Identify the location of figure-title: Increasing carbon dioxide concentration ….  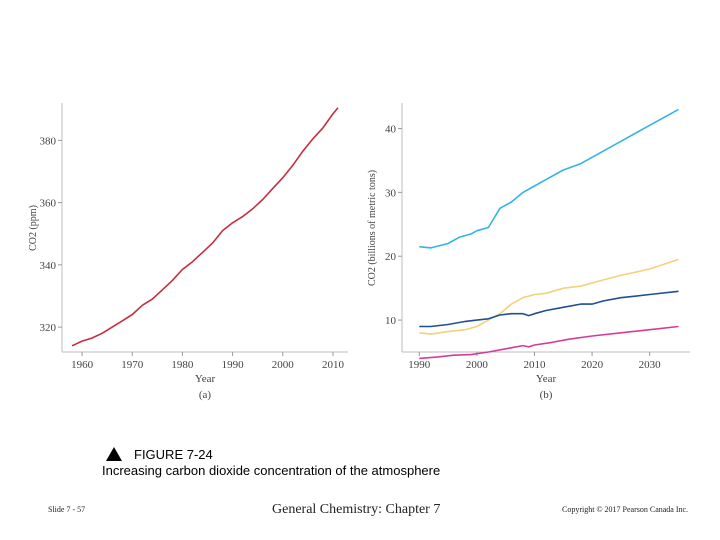
(271, 470).